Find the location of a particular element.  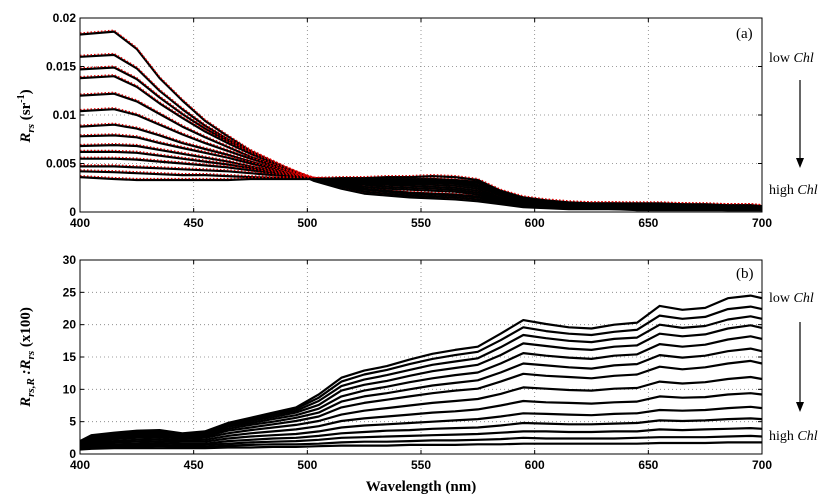

y-tick-label: 30 is located at coordinates (70, 260).